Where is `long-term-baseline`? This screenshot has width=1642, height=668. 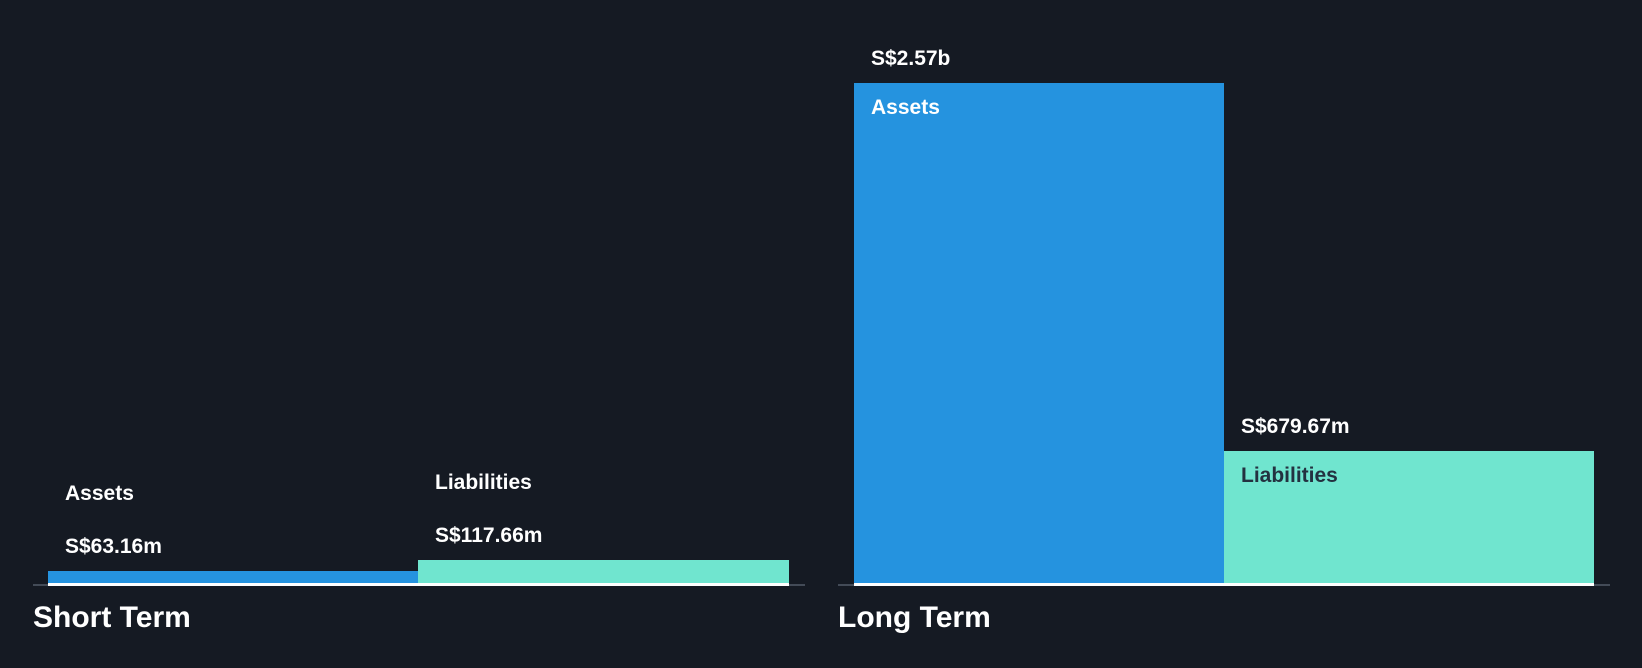
long-term-baseline is located at coordinates (1224, 585).